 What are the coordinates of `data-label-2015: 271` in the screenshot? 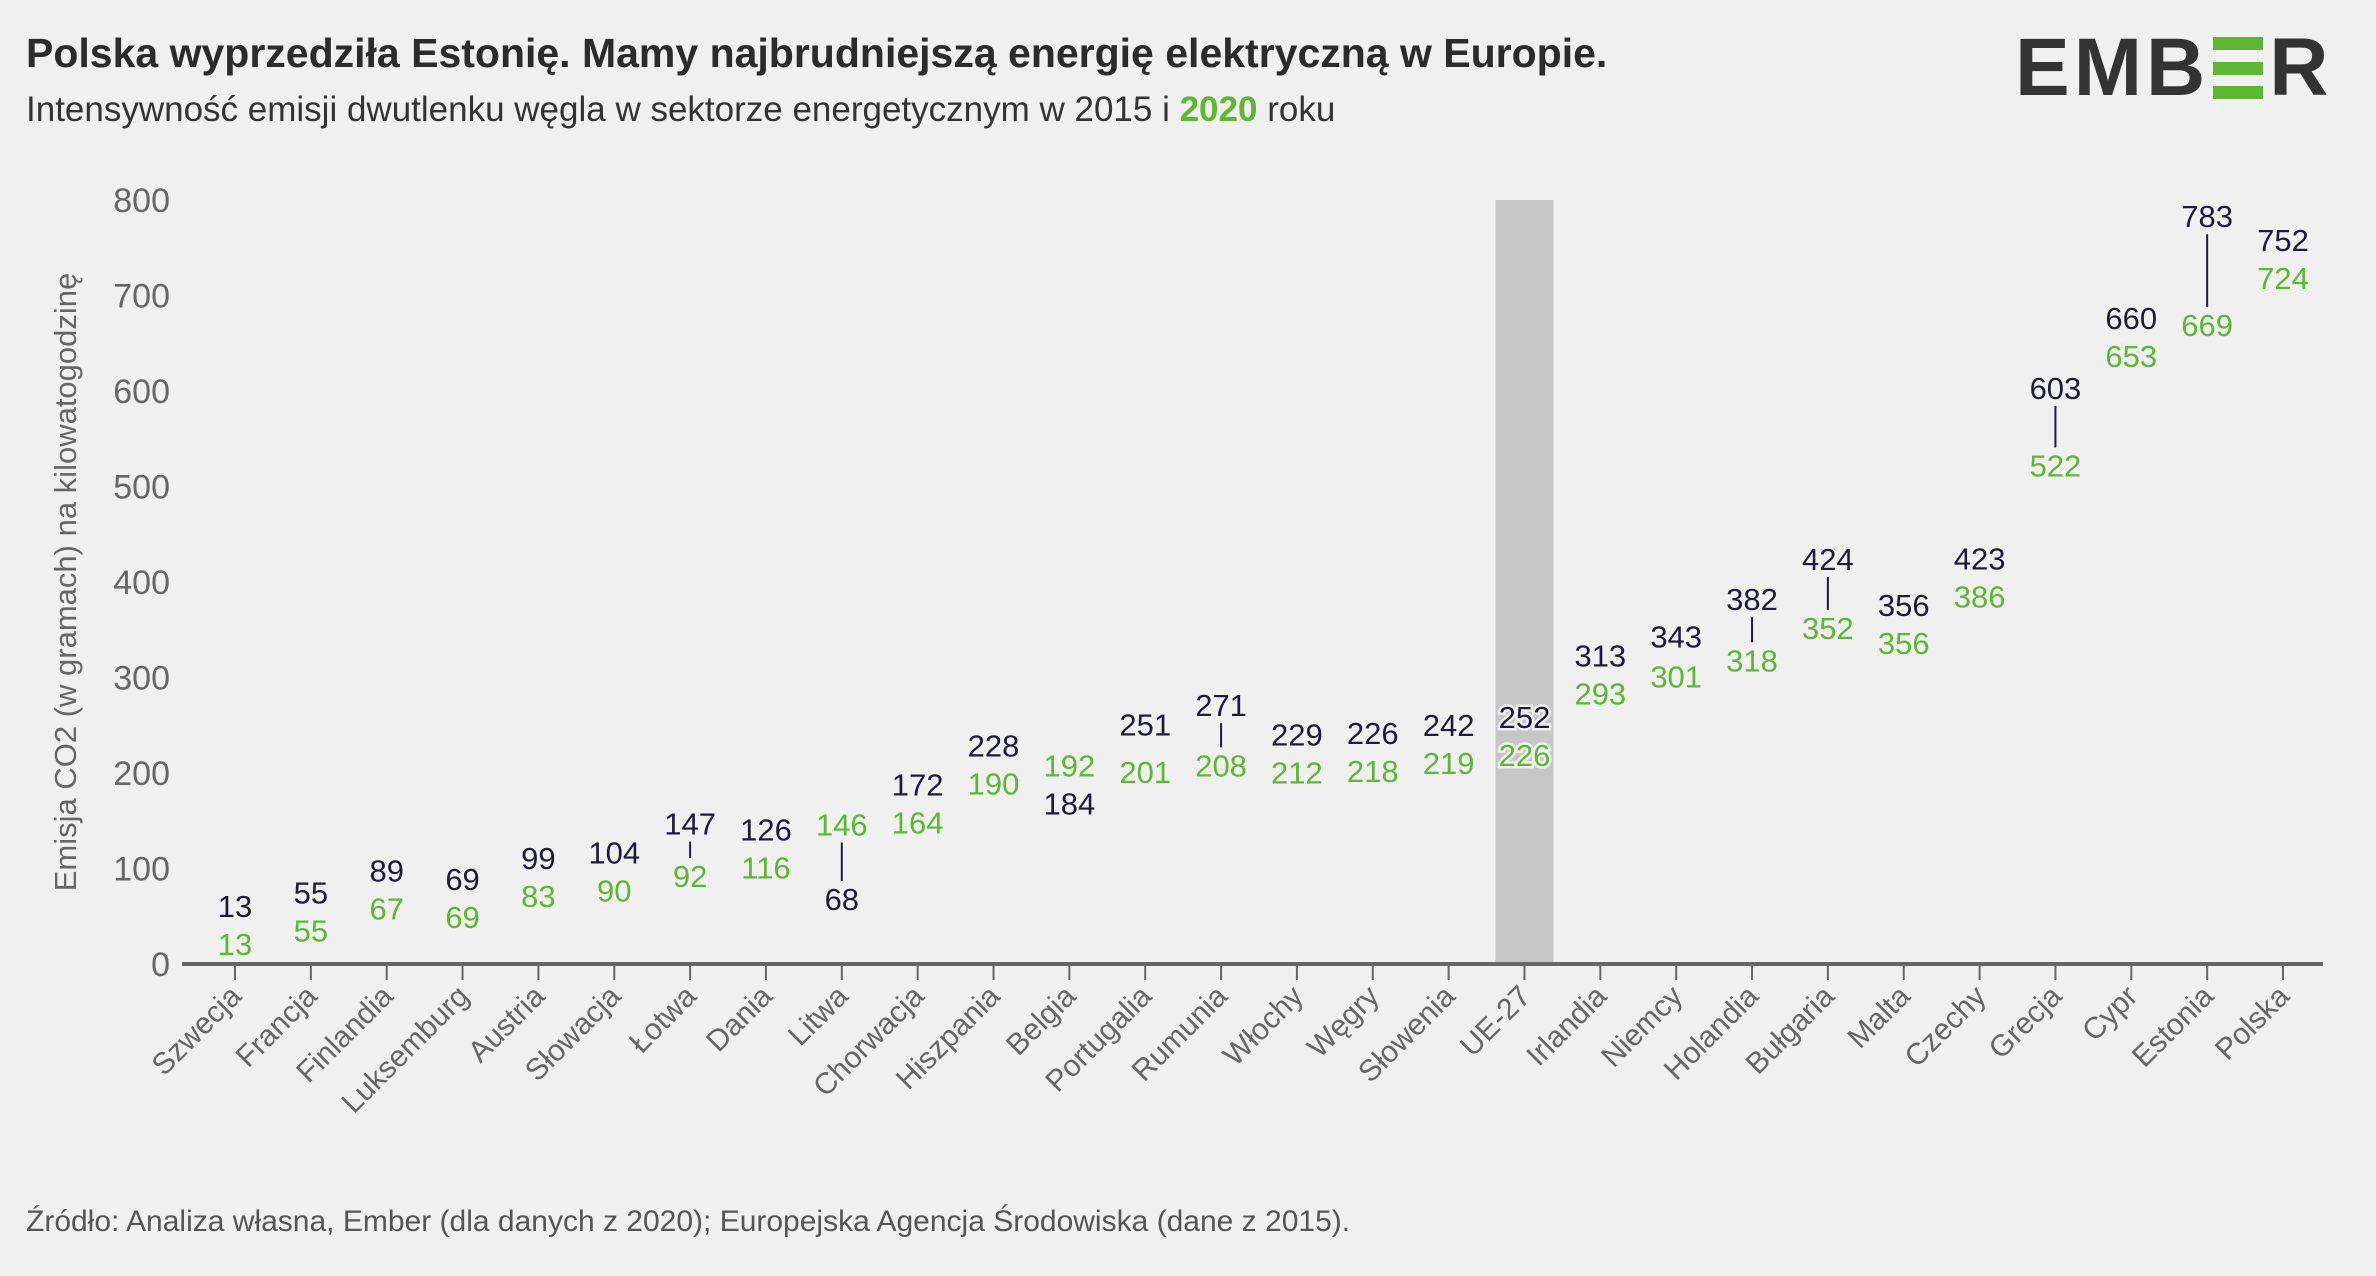 It's located at (1221, 705).